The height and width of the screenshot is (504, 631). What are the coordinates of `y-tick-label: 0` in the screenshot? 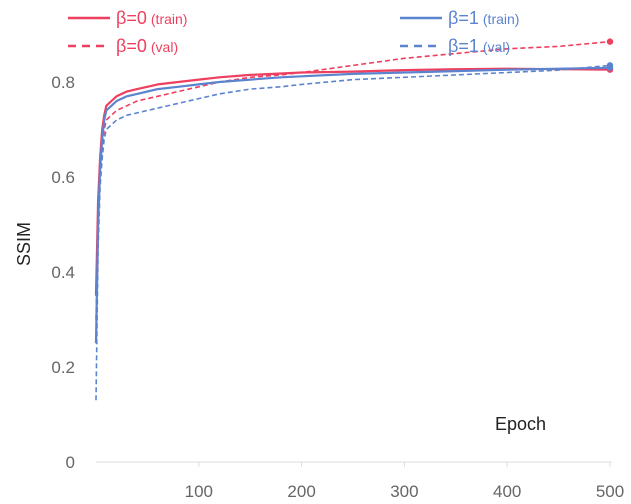 It's located at (70, 462).